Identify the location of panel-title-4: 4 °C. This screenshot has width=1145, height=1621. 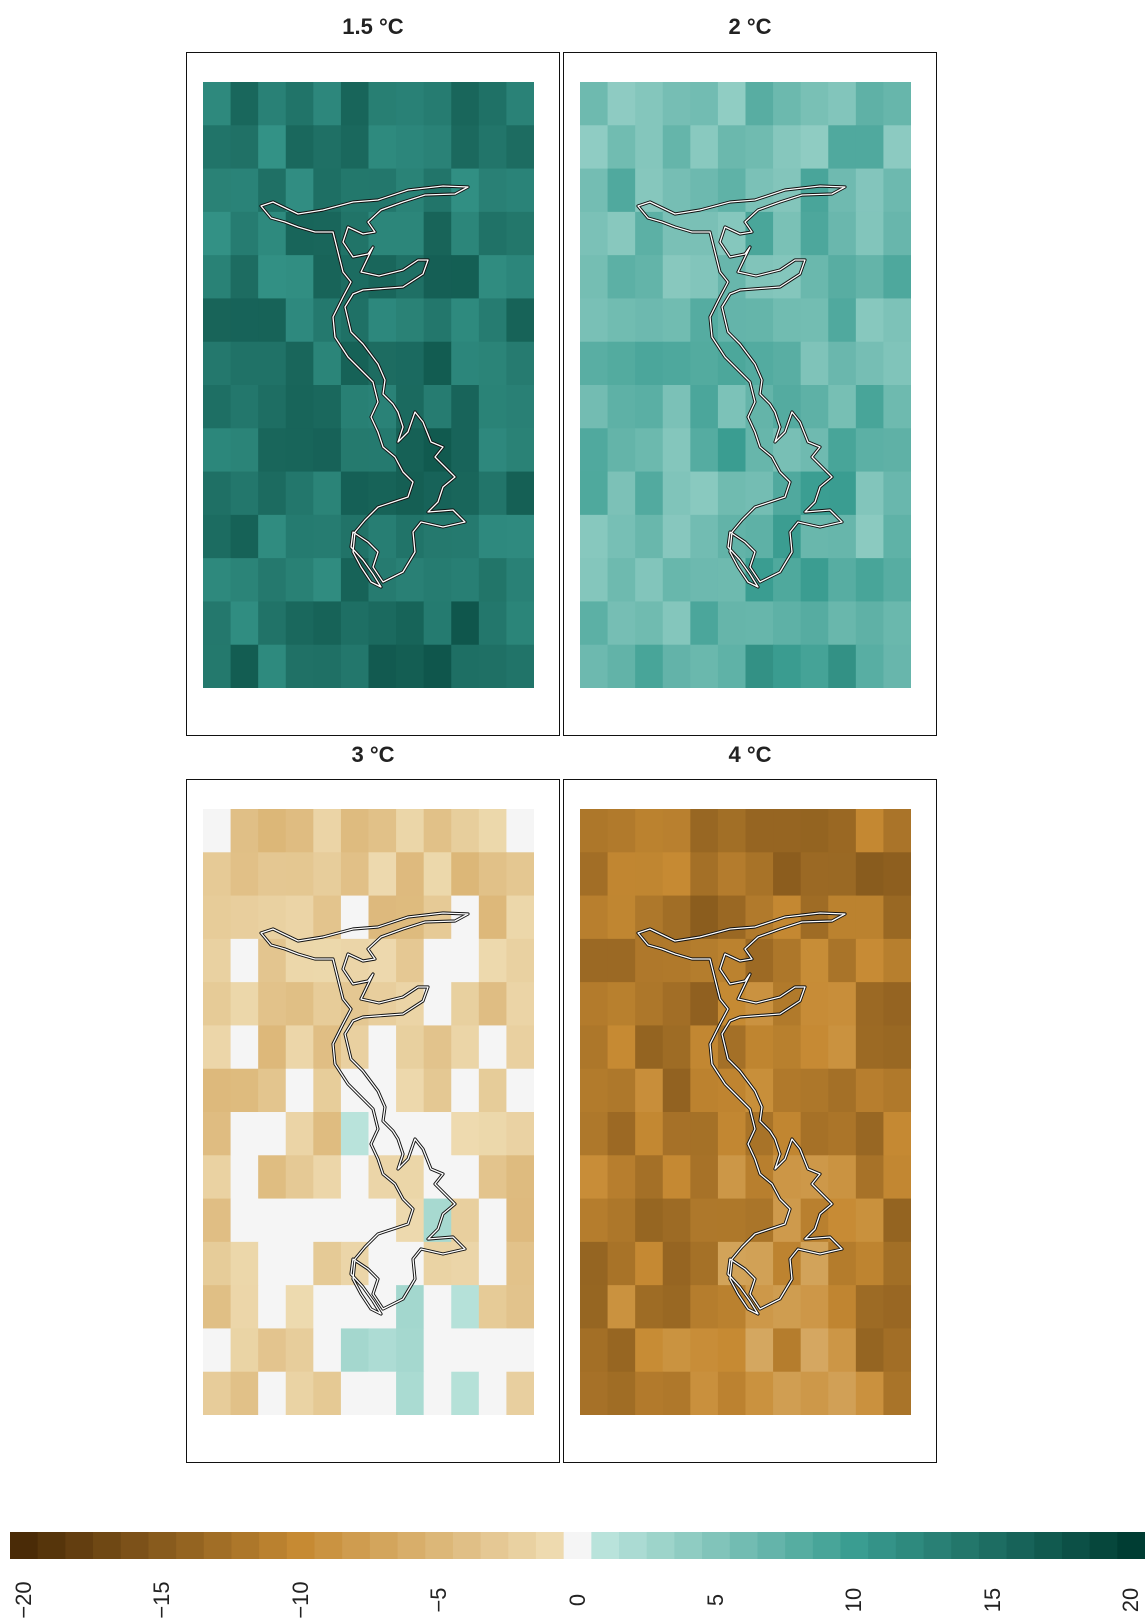
(750, 754).